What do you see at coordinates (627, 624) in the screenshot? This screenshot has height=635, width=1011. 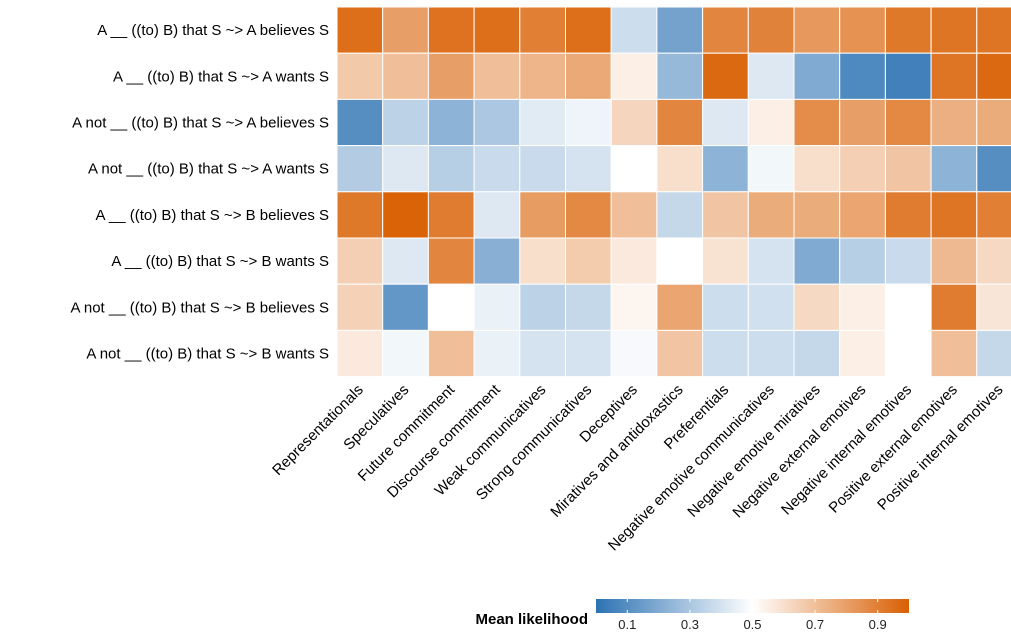 I see `colorbar-tick-label: 0.1` at bounding box center [627, 624].